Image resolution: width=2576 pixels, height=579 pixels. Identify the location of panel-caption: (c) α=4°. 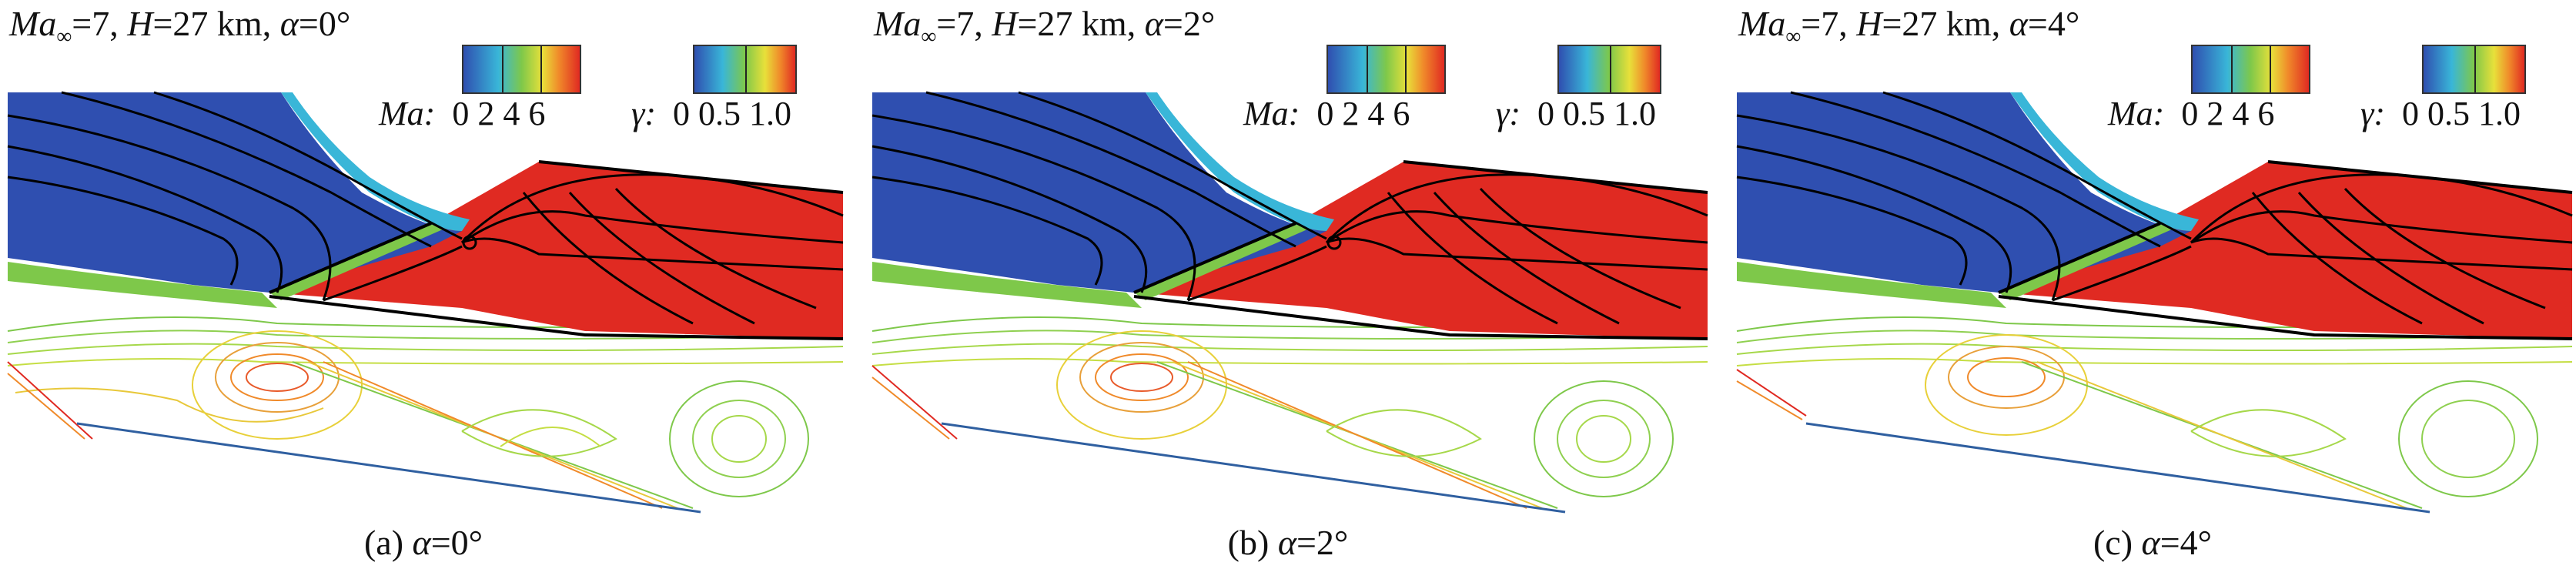
(2153, 542).